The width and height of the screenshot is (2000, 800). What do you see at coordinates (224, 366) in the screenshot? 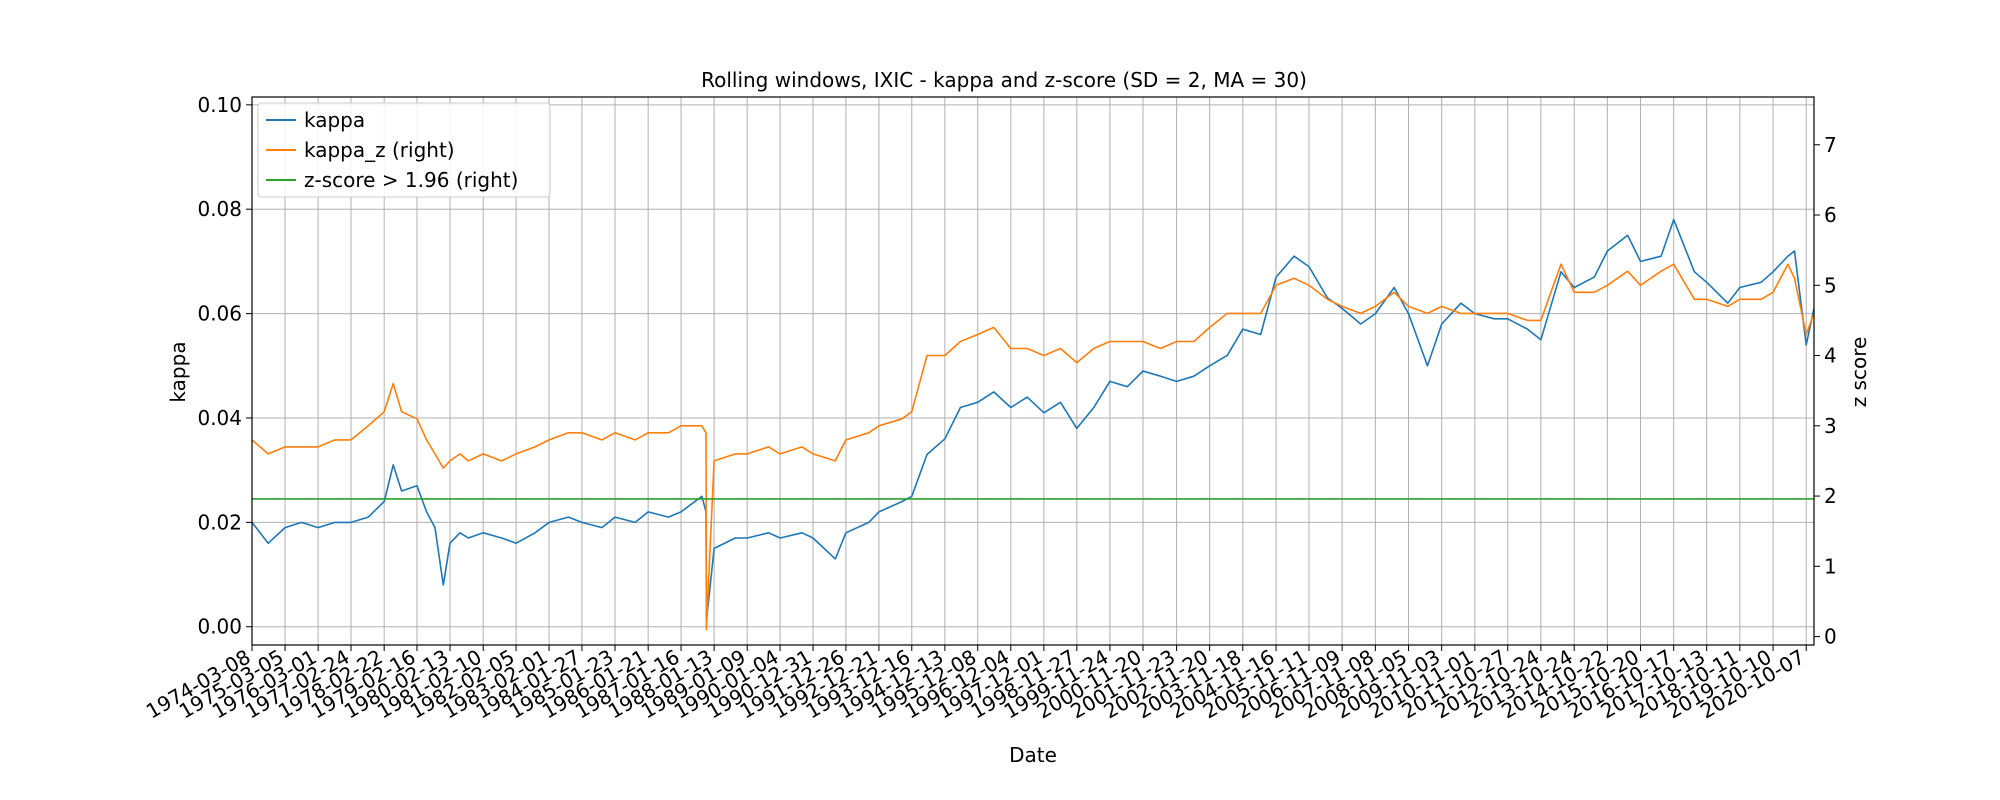
I see `y-axis-left: 0.00 0.02 0.04 0.06 0.08 0.10` at bounding box center [224, 366].